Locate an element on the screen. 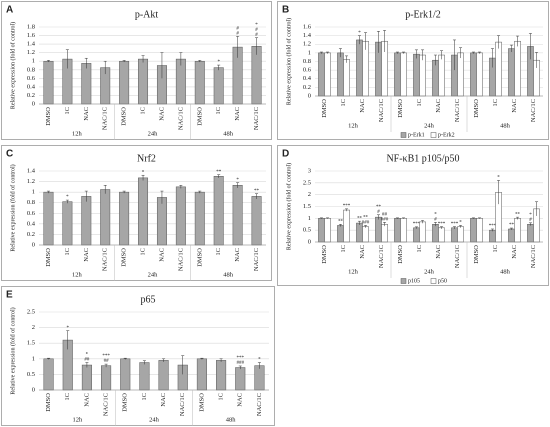  y-tick-label: 1.8 is located at coordinates (31, 26).